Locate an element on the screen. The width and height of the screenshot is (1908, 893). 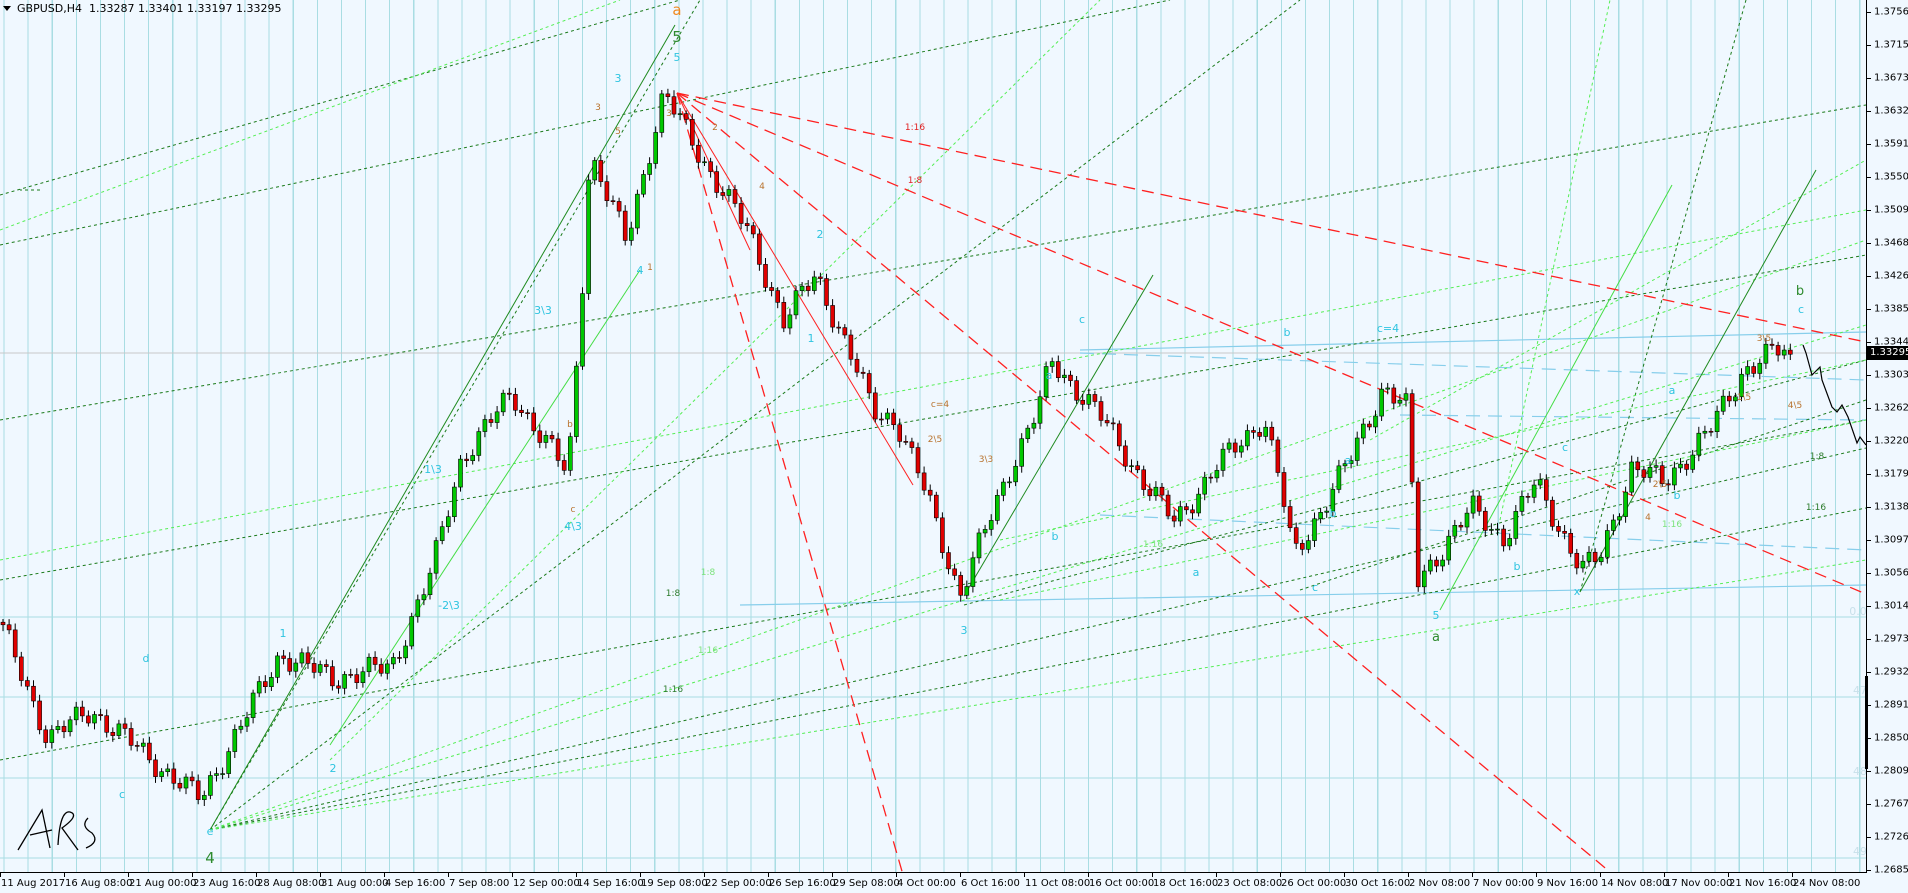
projection-line is located at coordinates (1834, 395).